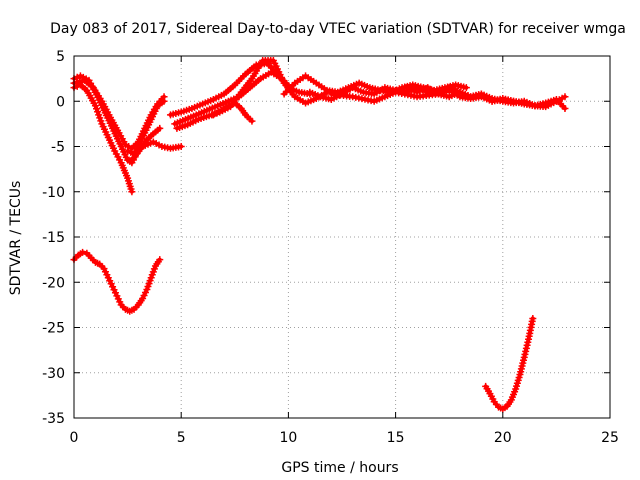 The image size is (640, 480). Describe the element at coordinates (60, 102) in the screenshot. I see `y-tick-label: 0` at that location.